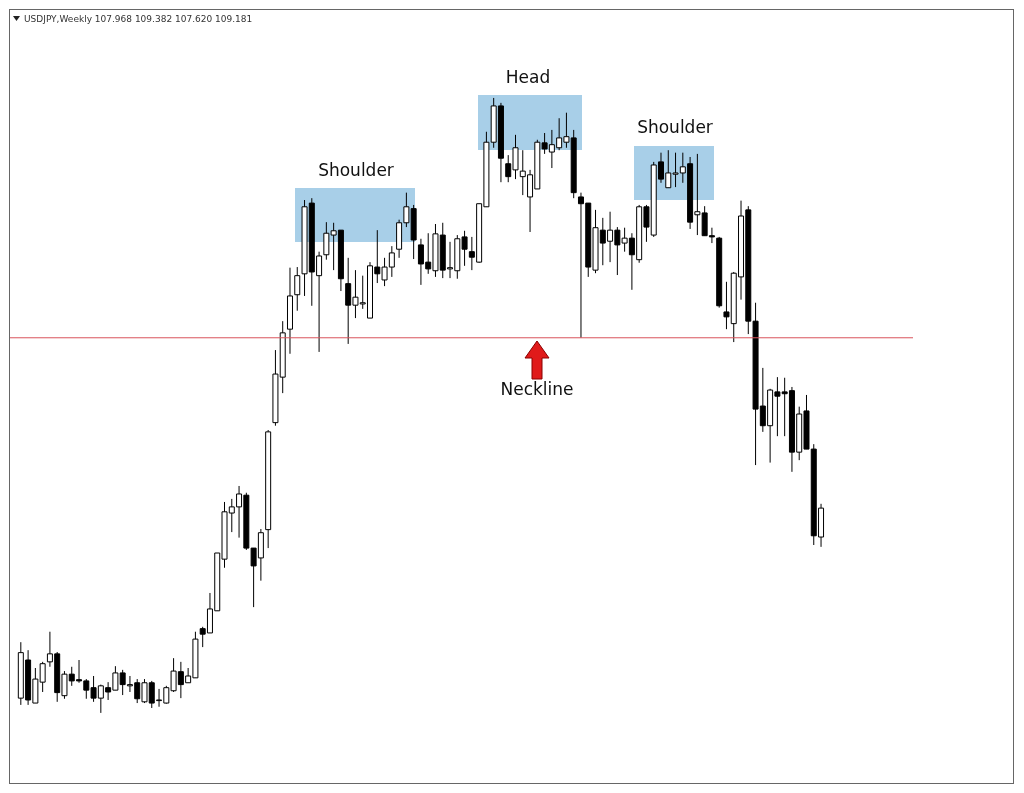 The width and height of the screenshot is (1024, 793). Describe the element at coordinates (138, 19) in the screenshot. I see `chart-title: USDJPY,Weekly 107.968 109.382 107.620 109.181` at that location.